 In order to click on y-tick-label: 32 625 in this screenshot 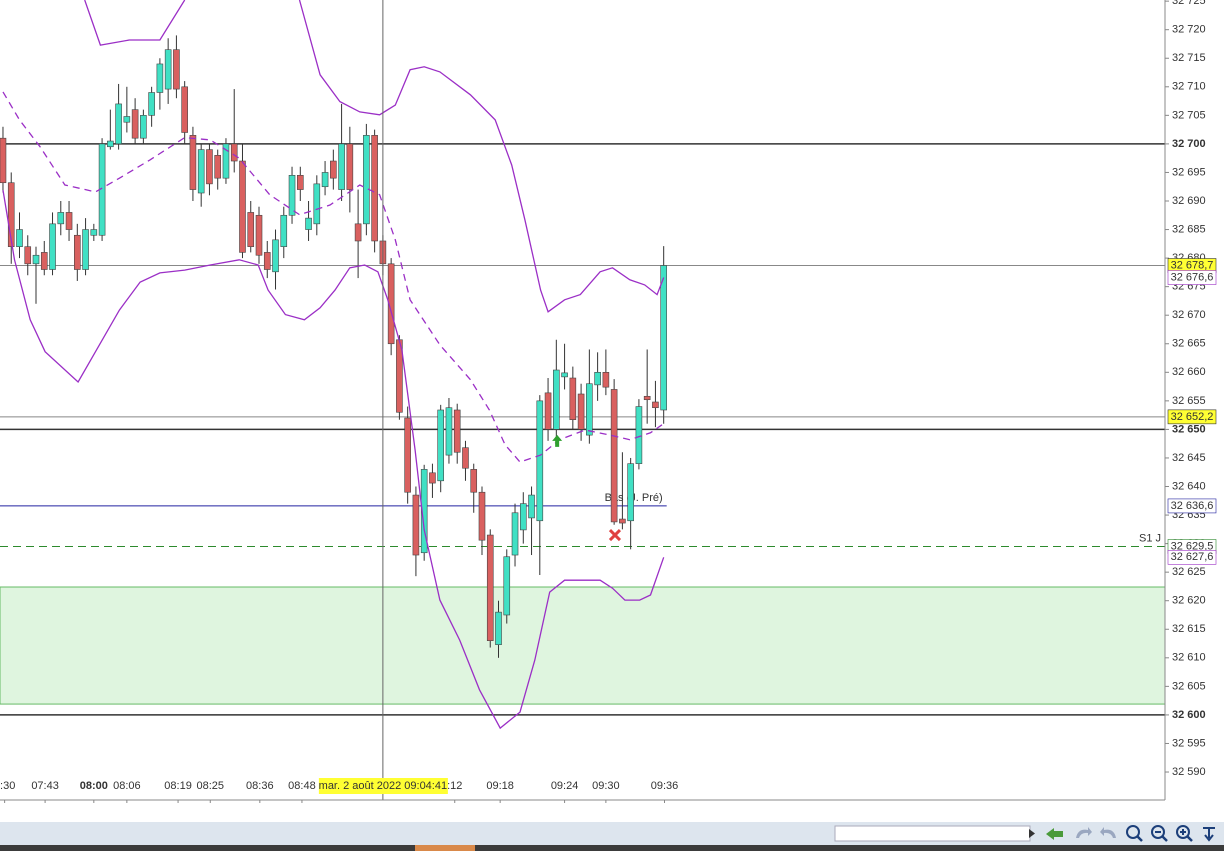, I will do `click(1189, 572)`.